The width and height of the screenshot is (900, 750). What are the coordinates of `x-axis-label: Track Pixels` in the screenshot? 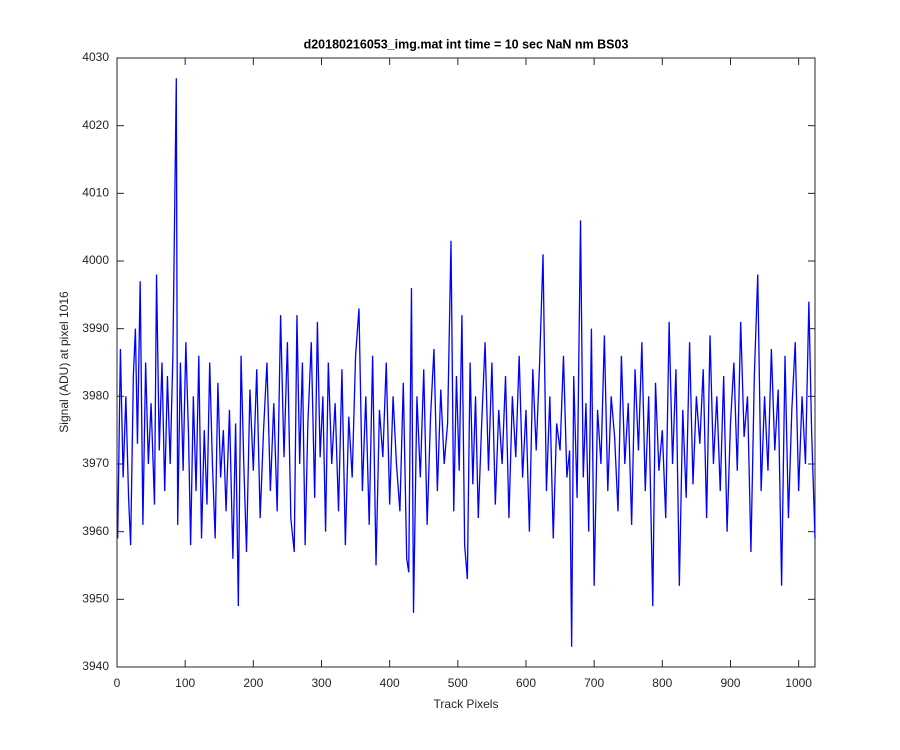 It's located at (466, 704).